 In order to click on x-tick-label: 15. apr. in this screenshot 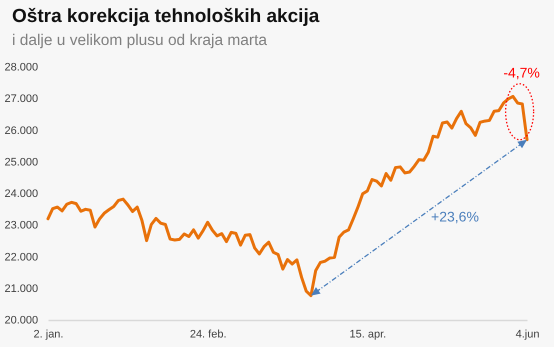, I will do `click(367, 334)`.